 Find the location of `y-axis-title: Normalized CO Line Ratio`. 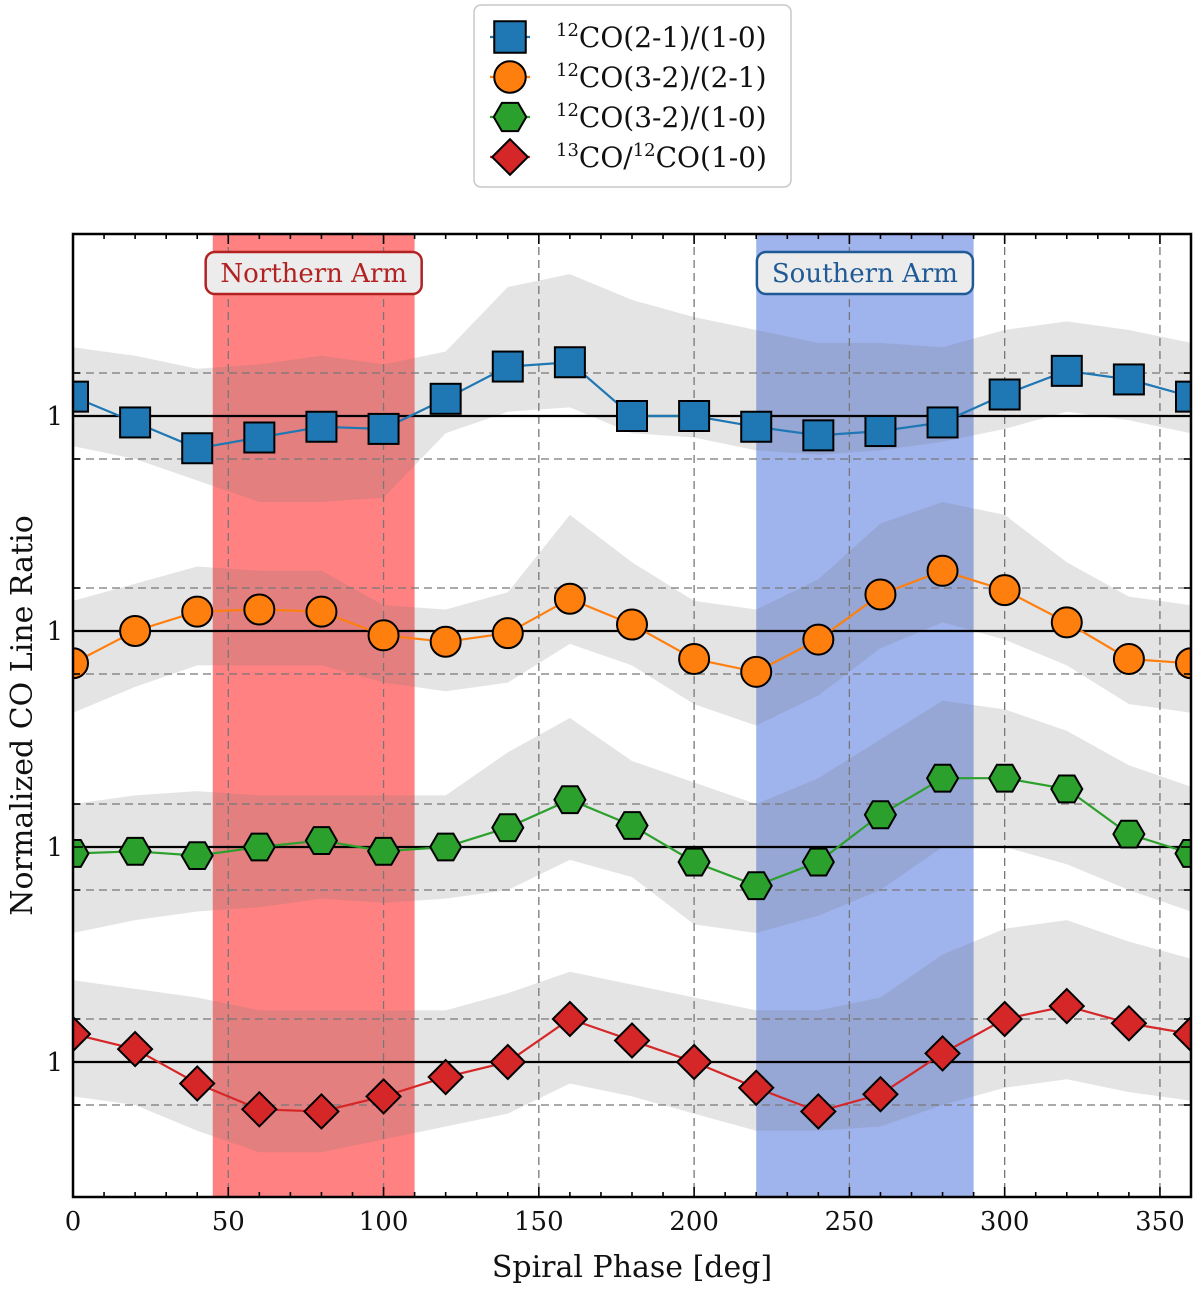

y-axis-title: Normalized CO Line Ratio is located at coordinates (22, 715).